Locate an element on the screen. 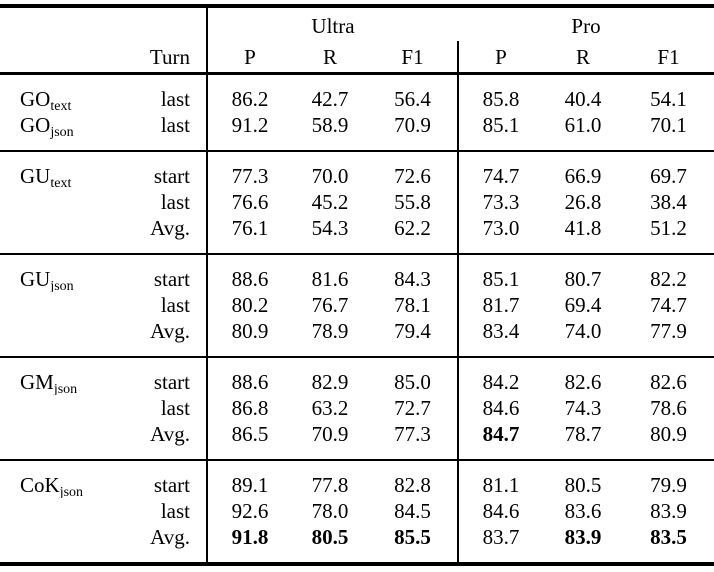 Image resolution: width=714 pixels, height=572 pixels. metric-value: 81.6 is located at coordinates (330, 279).